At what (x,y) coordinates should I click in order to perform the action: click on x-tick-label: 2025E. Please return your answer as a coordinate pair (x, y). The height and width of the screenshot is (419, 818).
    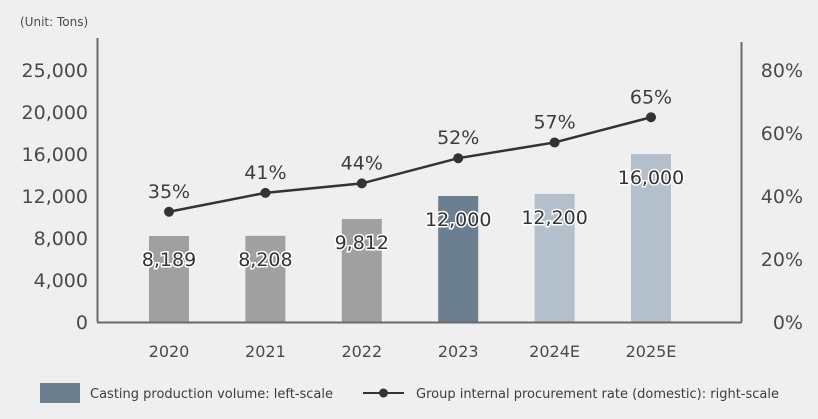
    Looking at the image, I should click on (651, 351).